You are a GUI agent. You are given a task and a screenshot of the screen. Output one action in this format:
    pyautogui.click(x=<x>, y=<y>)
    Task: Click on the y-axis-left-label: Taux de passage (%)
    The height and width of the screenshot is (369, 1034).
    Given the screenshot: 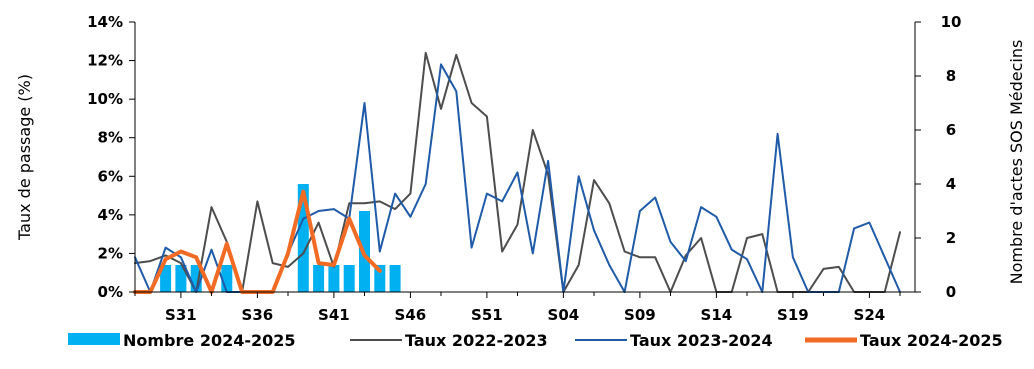 What is the action you would take?
    pyautogui.click(x=24, y=157)
    